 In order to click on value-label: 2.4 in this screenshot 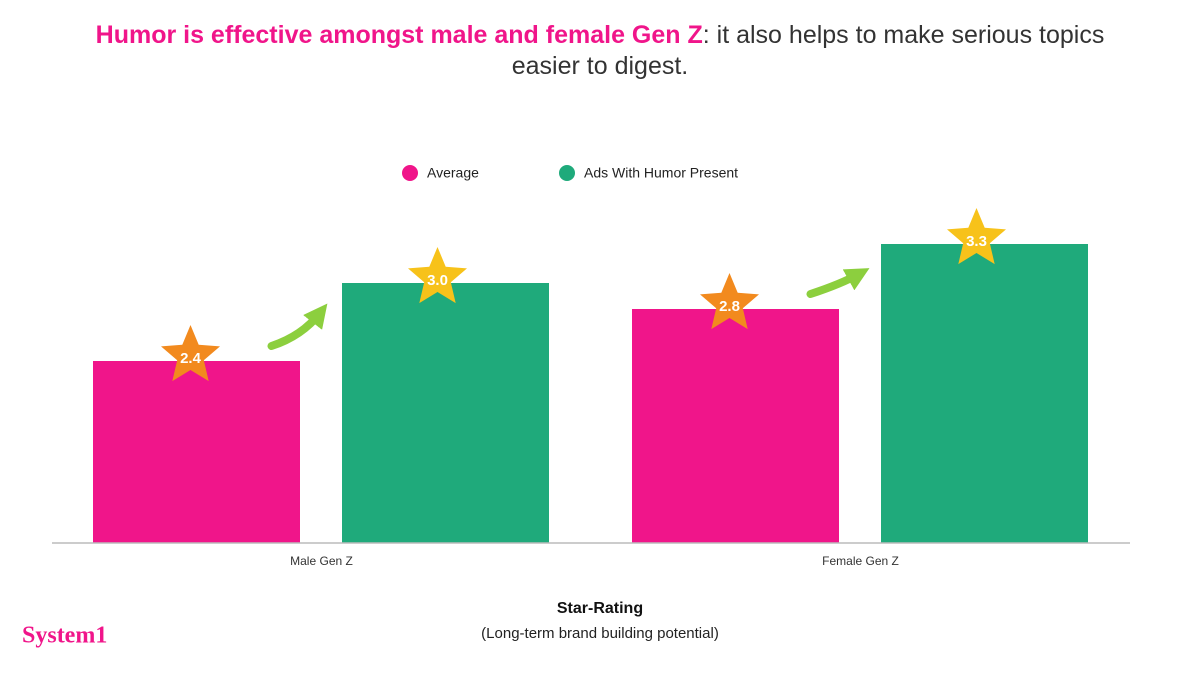, I will do `click(191, 358)`.